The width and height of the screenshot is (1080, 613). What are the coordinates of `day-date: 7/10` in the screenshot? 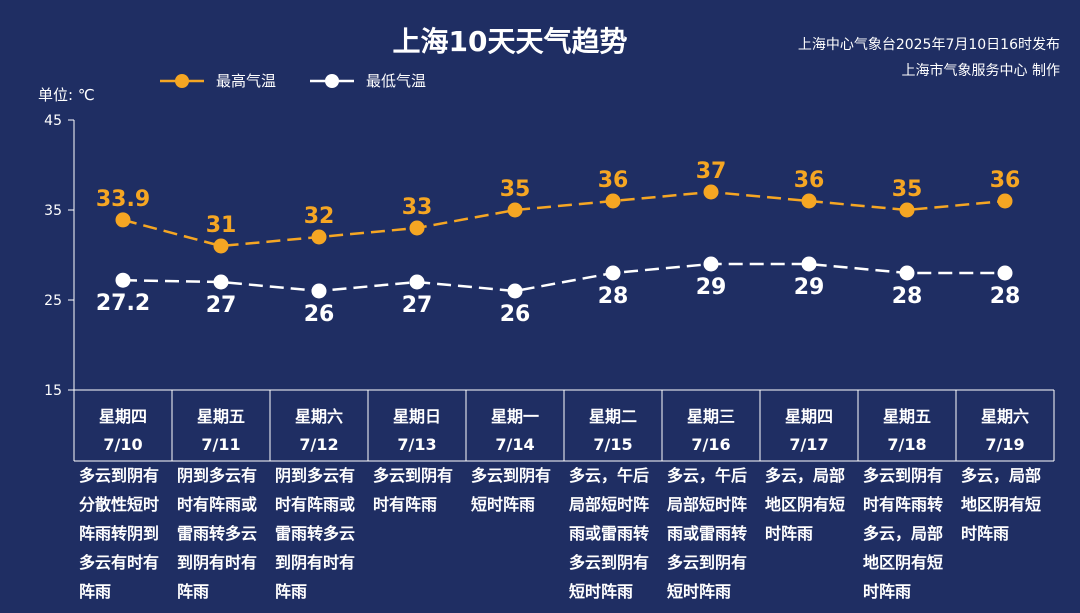 It's located at (122, 444).